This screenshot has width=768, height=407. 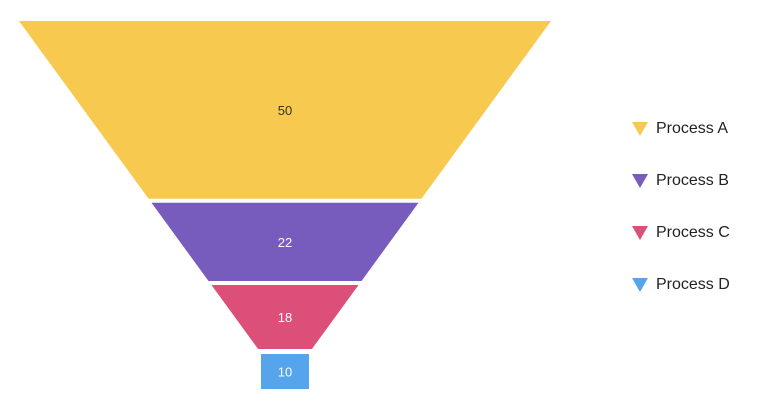 I want to click on legend-item-process-a: Process A, so click(x=681, y=129).